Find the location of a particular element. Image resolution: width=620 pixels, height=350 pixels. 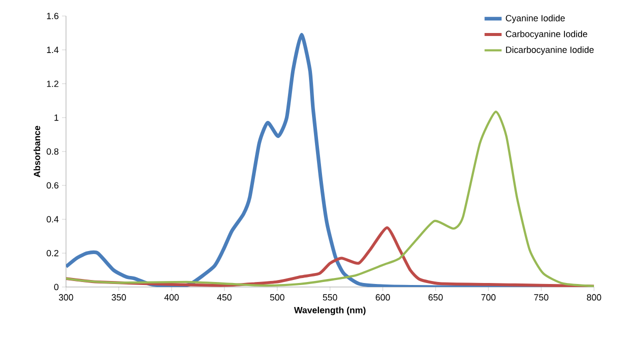

x-tick-label: 650 is located at coordinates (435, 297).